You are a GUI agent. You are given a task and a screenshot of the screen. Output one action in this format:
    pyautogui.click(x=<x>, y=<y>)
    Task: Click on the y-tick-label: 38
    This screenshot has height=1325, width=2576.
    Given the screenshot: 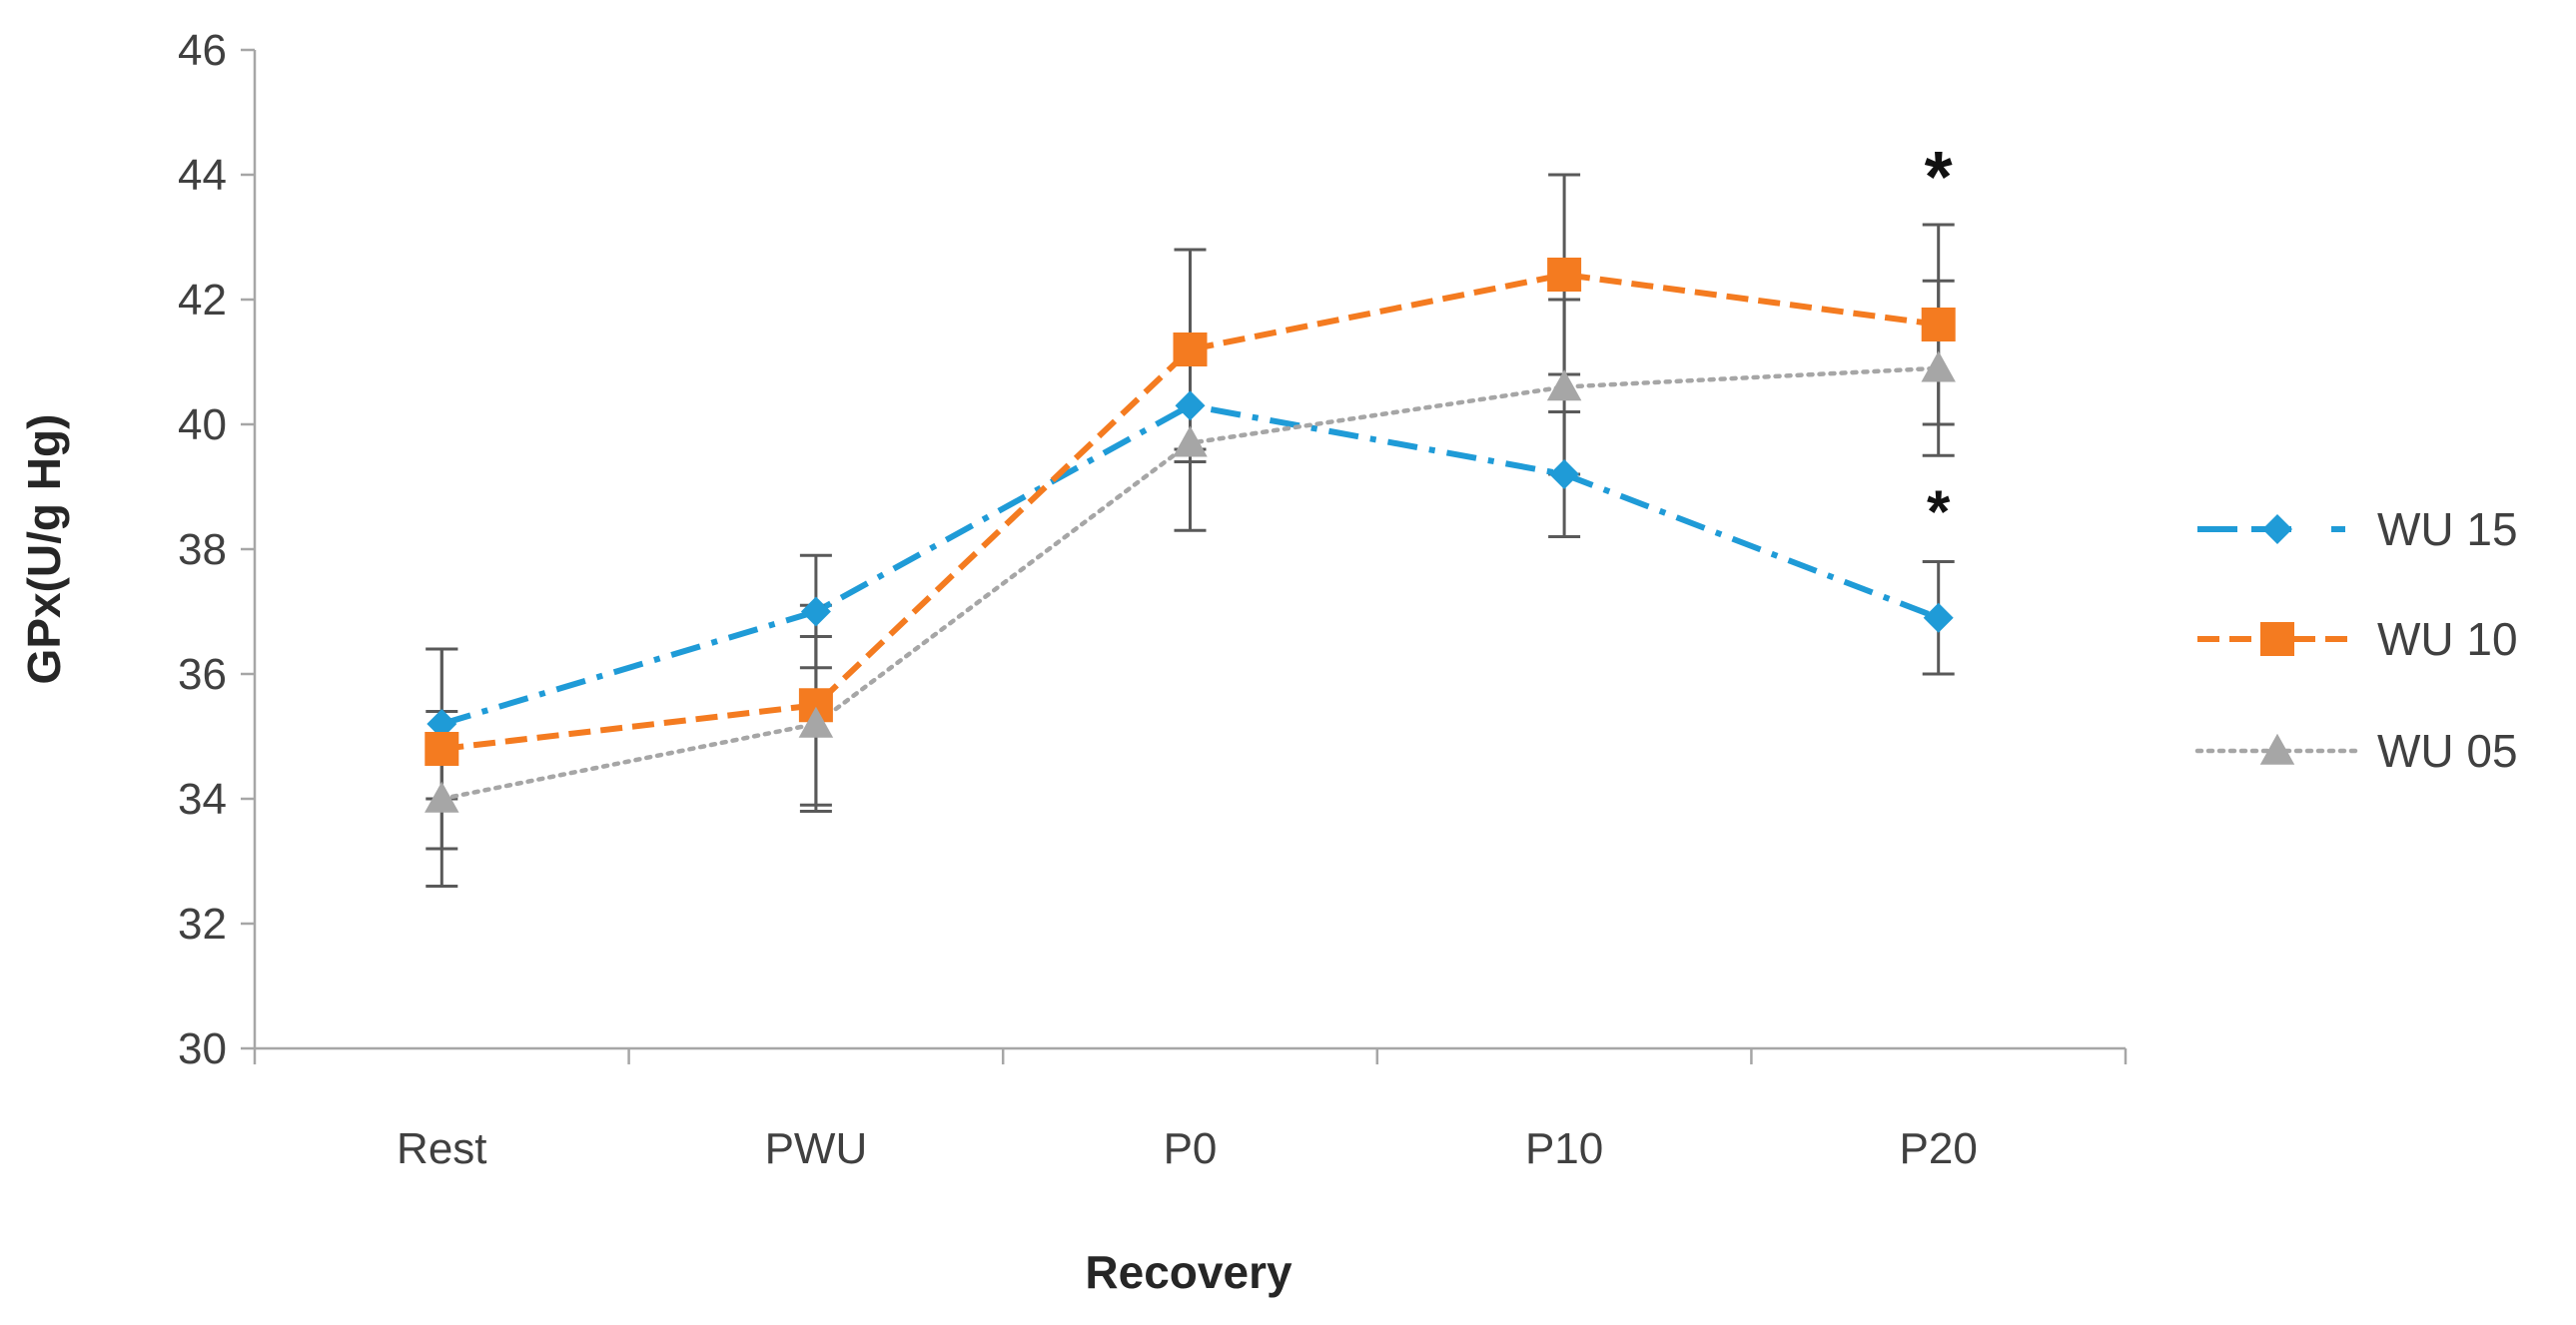 What is the action you would take?
    pyautogui.click(x=203, y=549)
    